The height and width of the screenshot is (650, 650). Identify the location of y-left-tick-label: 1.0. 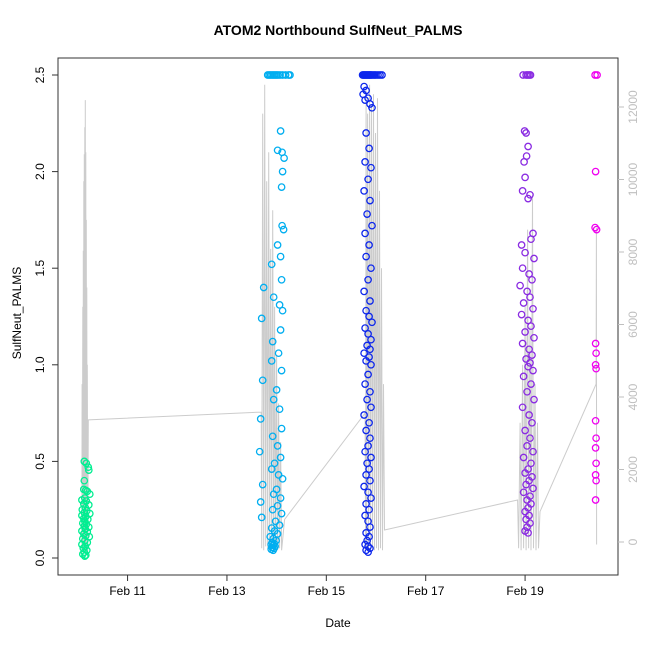
(40, 364).